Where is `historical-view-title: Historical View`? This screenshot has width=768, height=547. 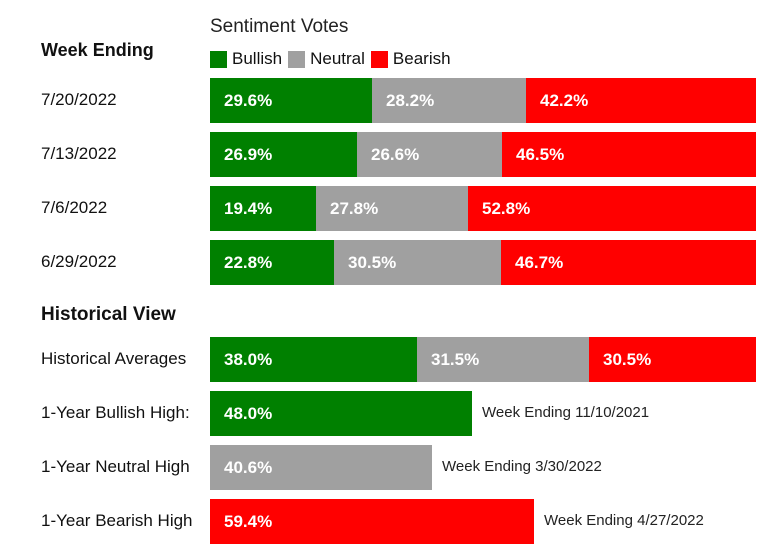
historical-view-title: Historical View is located at coordinates (108, 314).